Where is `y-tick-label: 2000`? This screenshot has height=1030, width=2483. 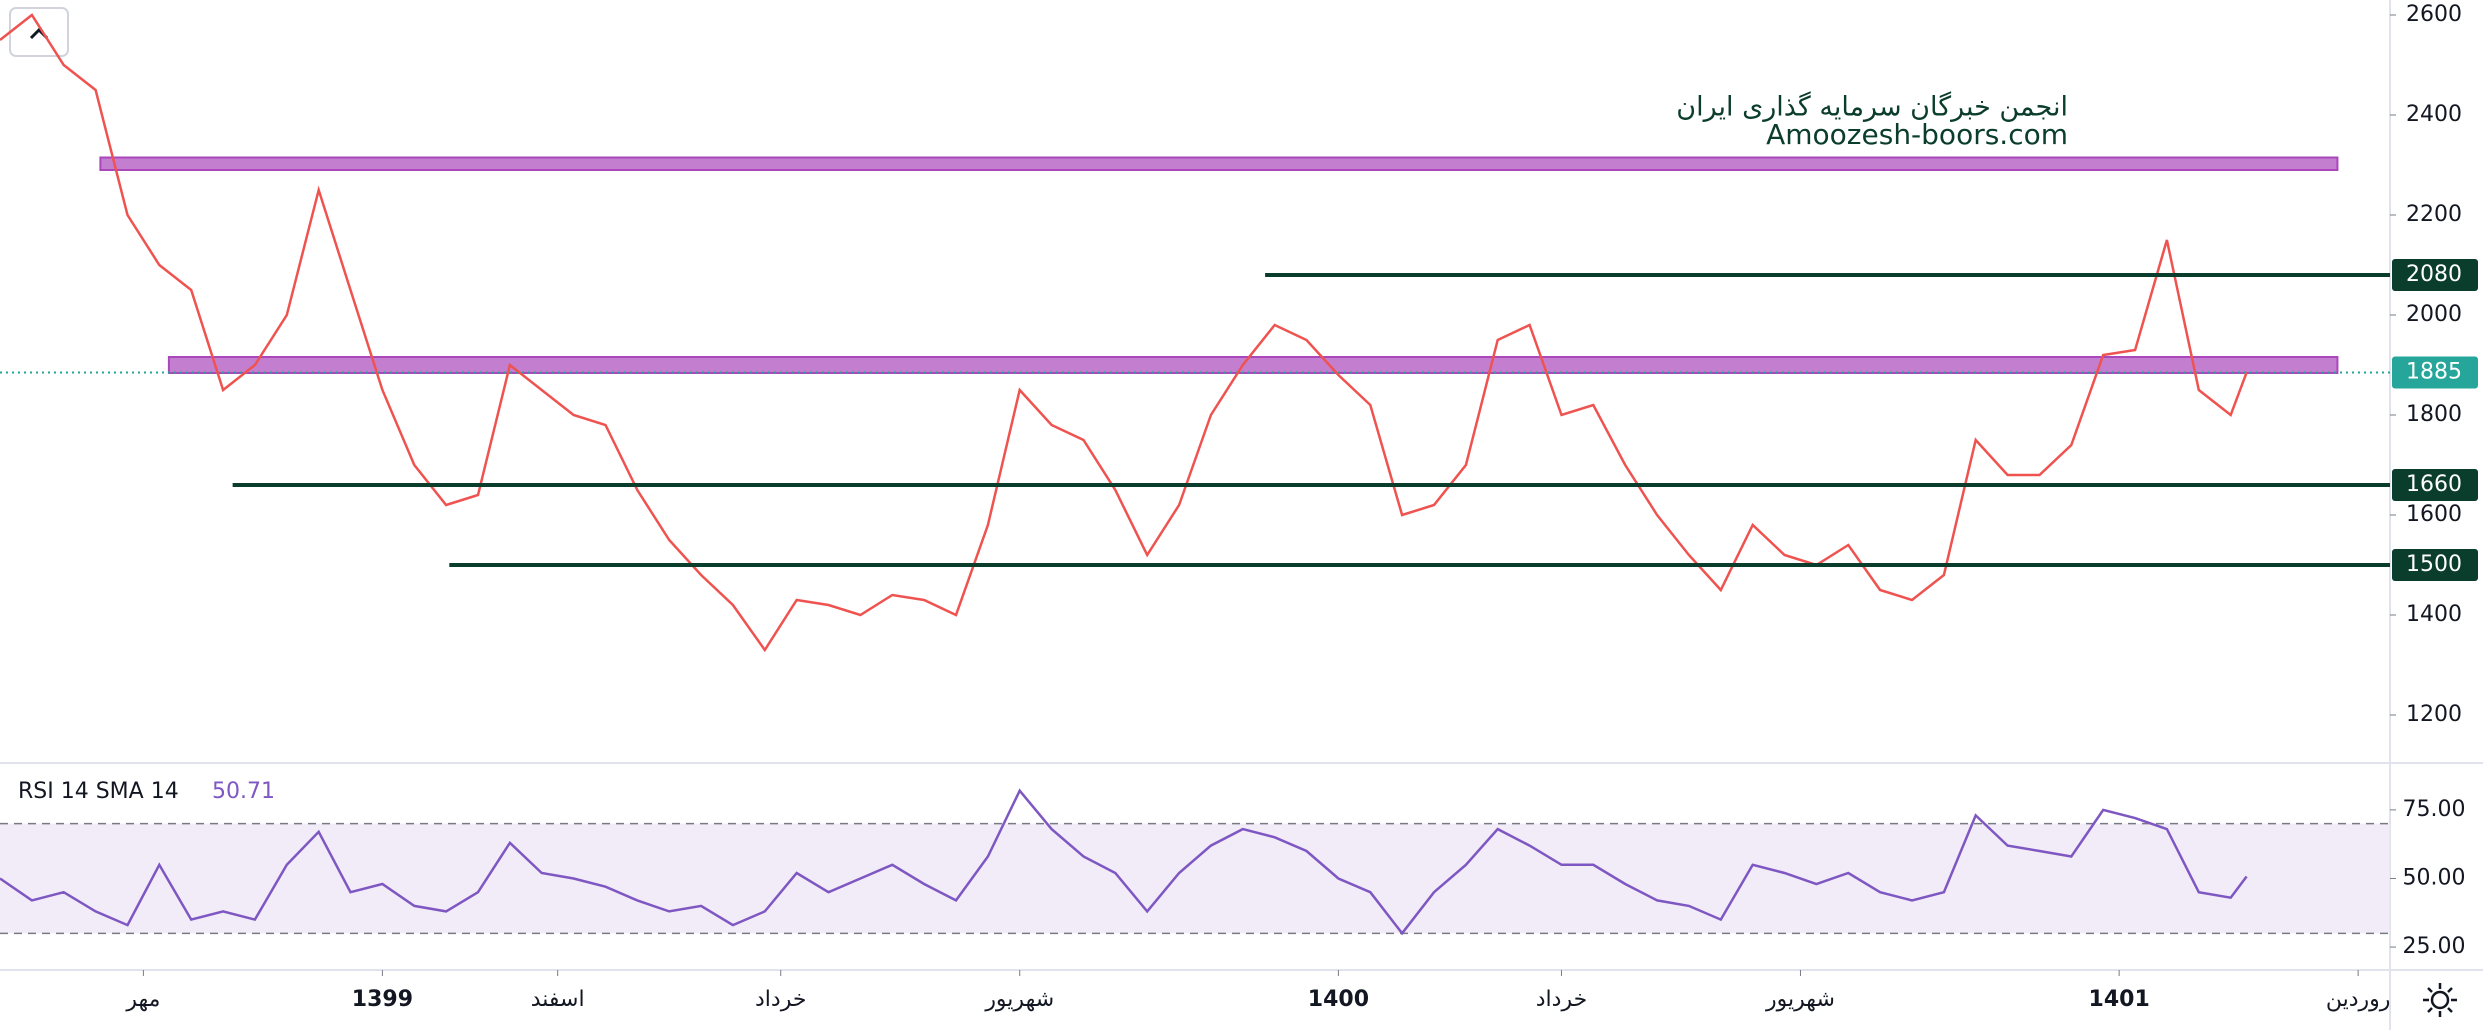
y-tick-label: 2000 is located at coordinates (2434, 314).